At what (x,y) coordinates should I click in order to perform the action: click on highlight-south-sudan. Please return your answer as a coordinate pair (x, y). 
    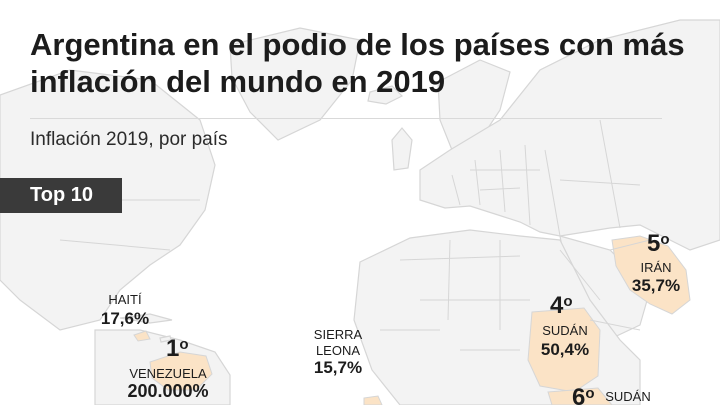
    Looking at the image, I should click on (580, 396).